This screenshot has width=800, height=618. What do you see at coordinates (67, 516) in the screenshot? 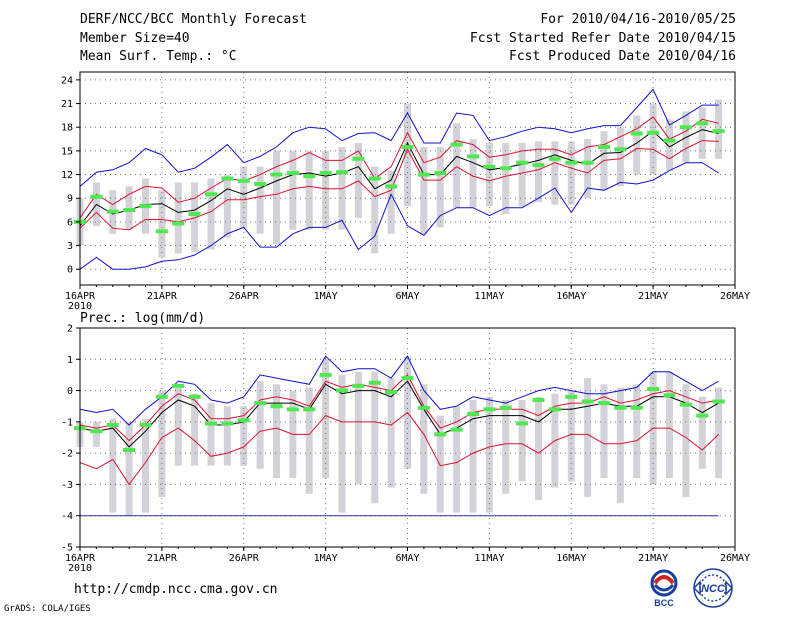
I see `prec-ytick-label: -4` at bounding box center [67, 516].